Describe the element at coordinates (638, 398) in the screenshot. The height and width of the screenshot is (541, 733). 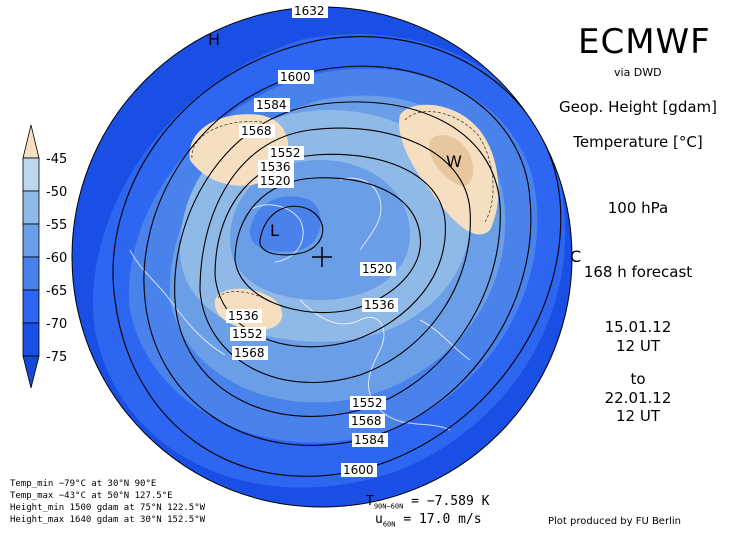
I see `valid-date: 22.01.12` at that location.